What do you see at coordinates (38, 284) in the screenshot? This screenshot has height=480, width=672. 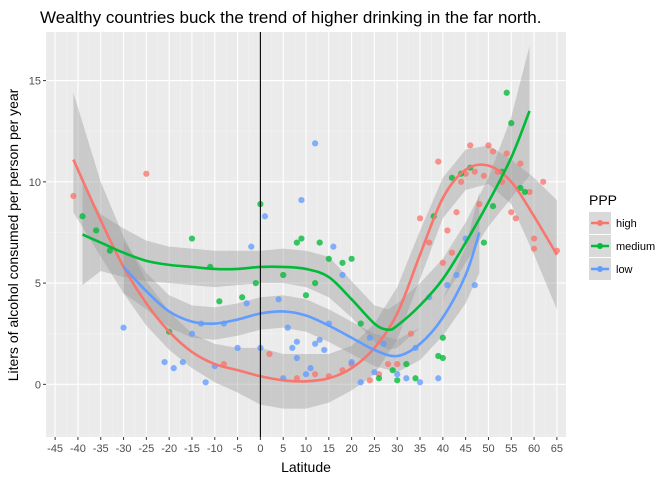 I see `y-tick-label: 5` at bounding box center [38, 284].